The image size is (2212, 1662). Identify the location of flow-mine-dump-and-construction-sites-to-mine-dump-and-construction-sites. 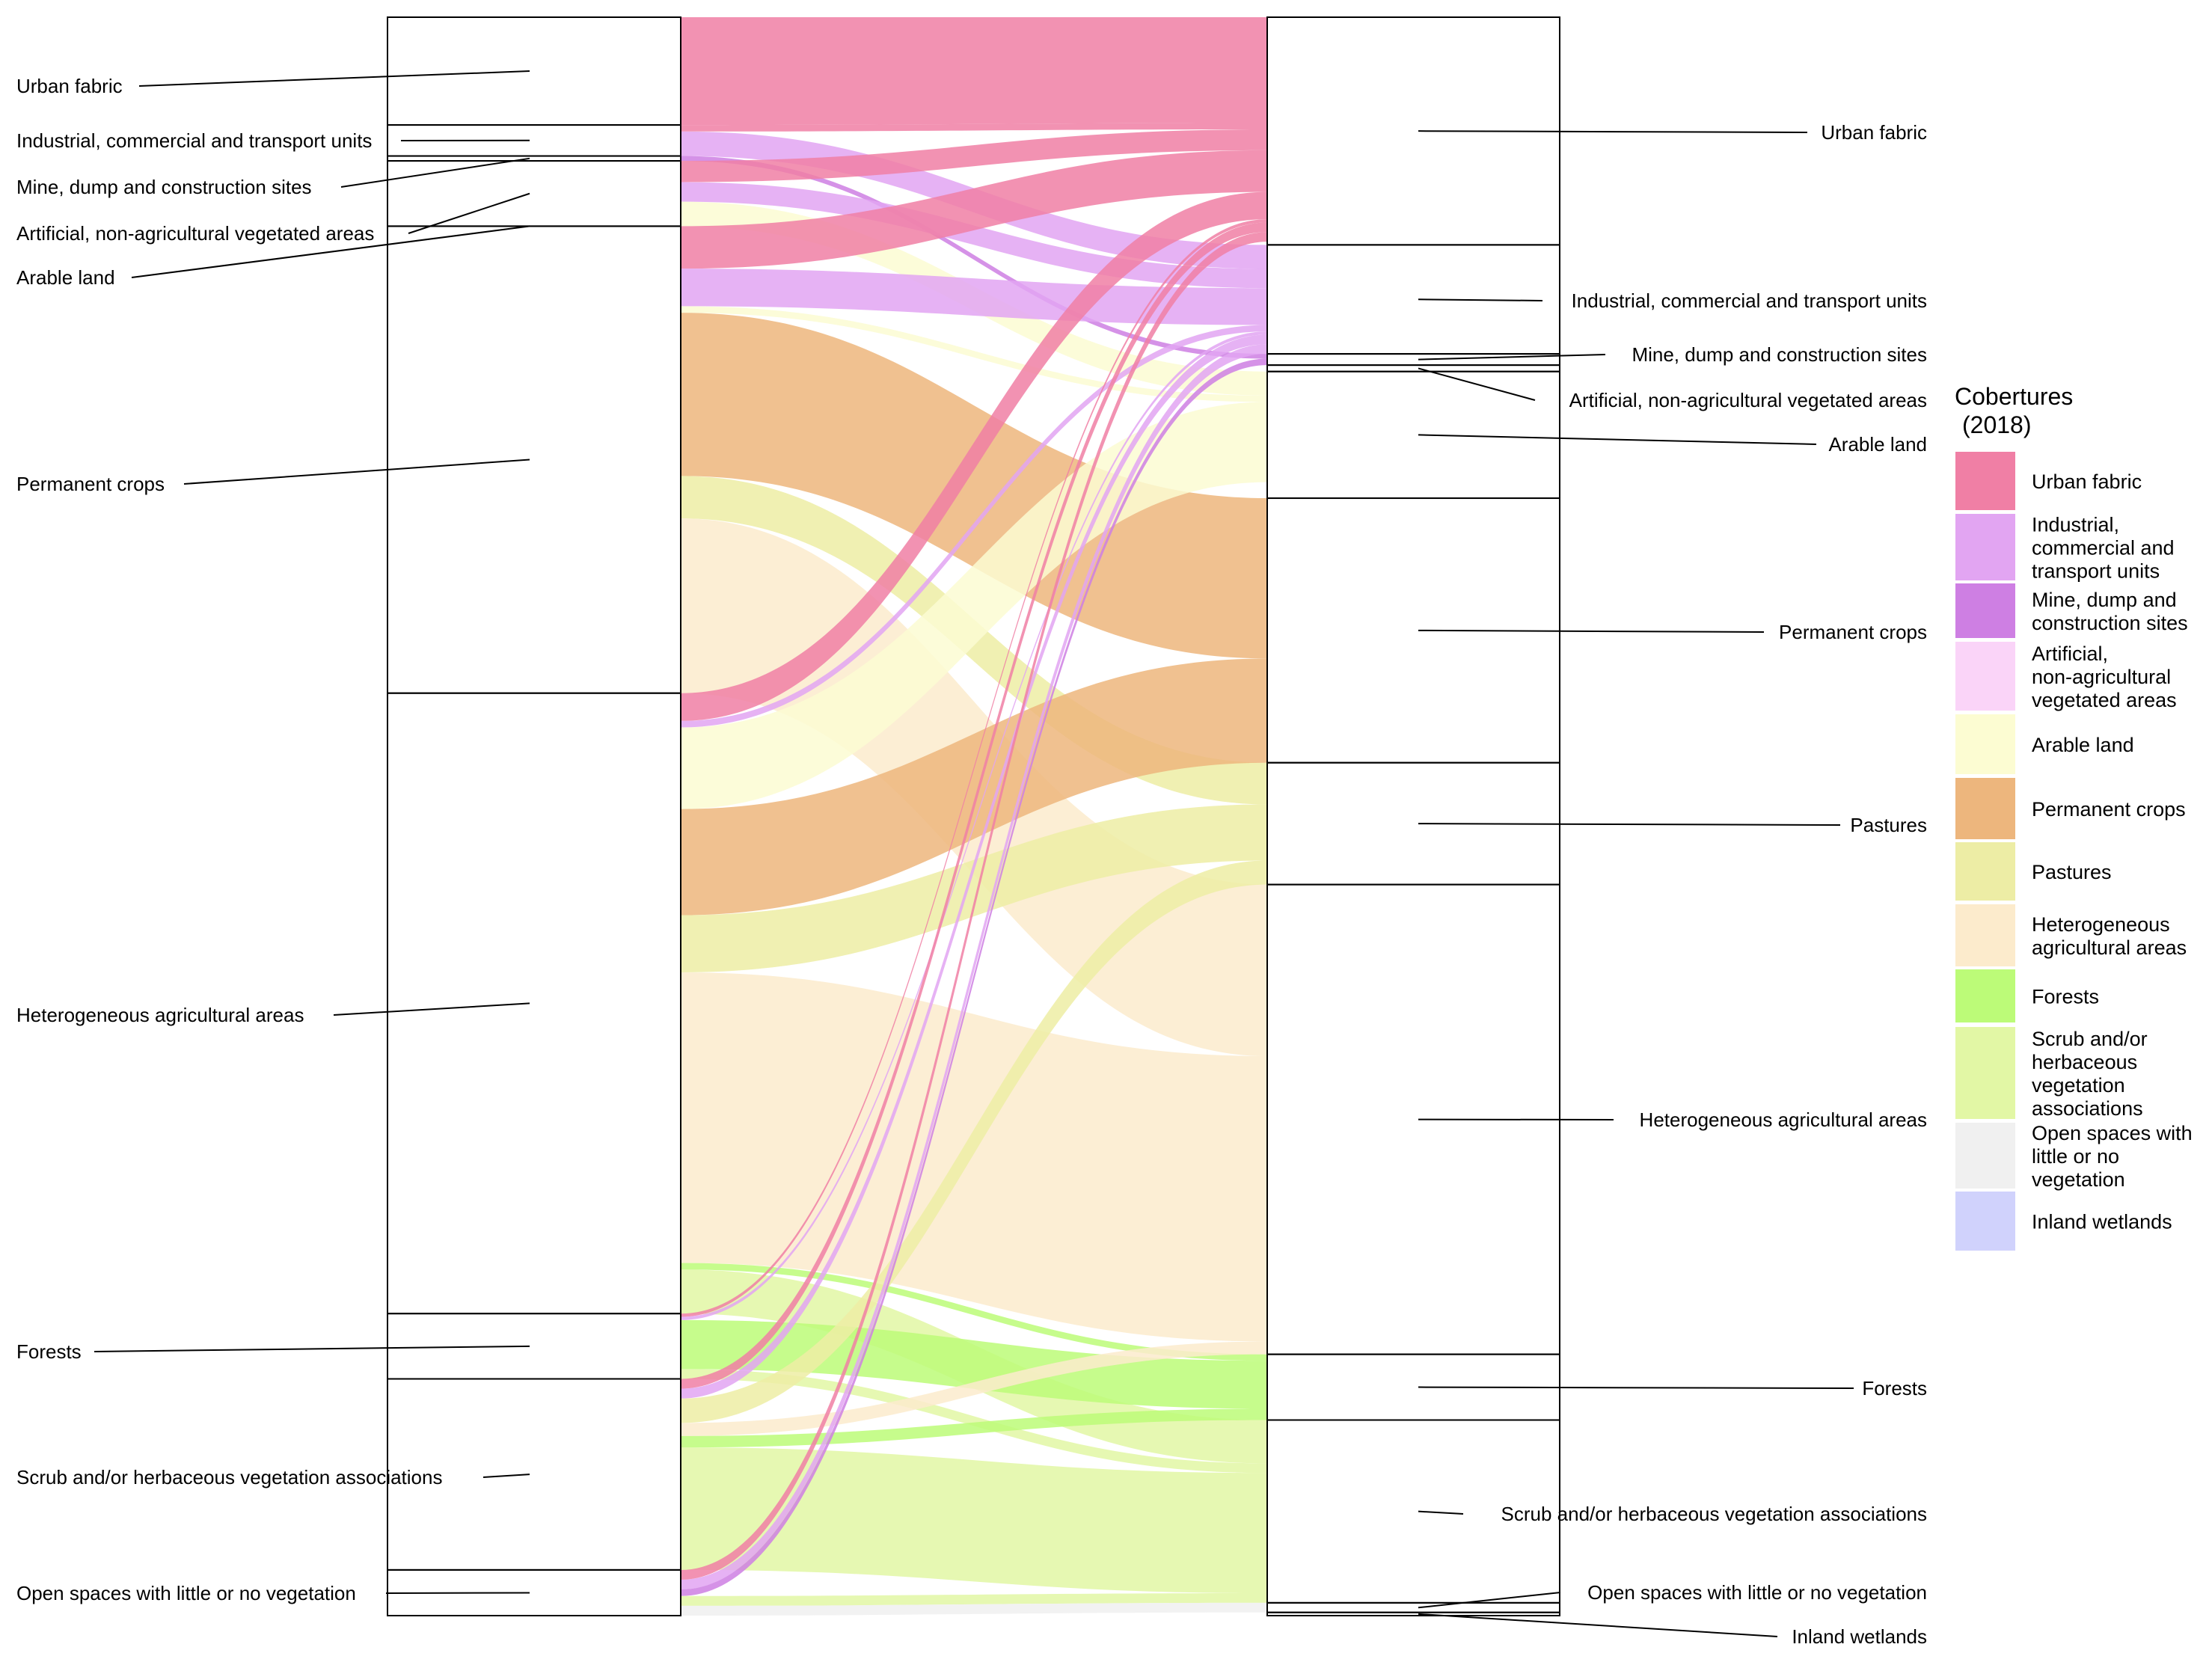
(974, 257).